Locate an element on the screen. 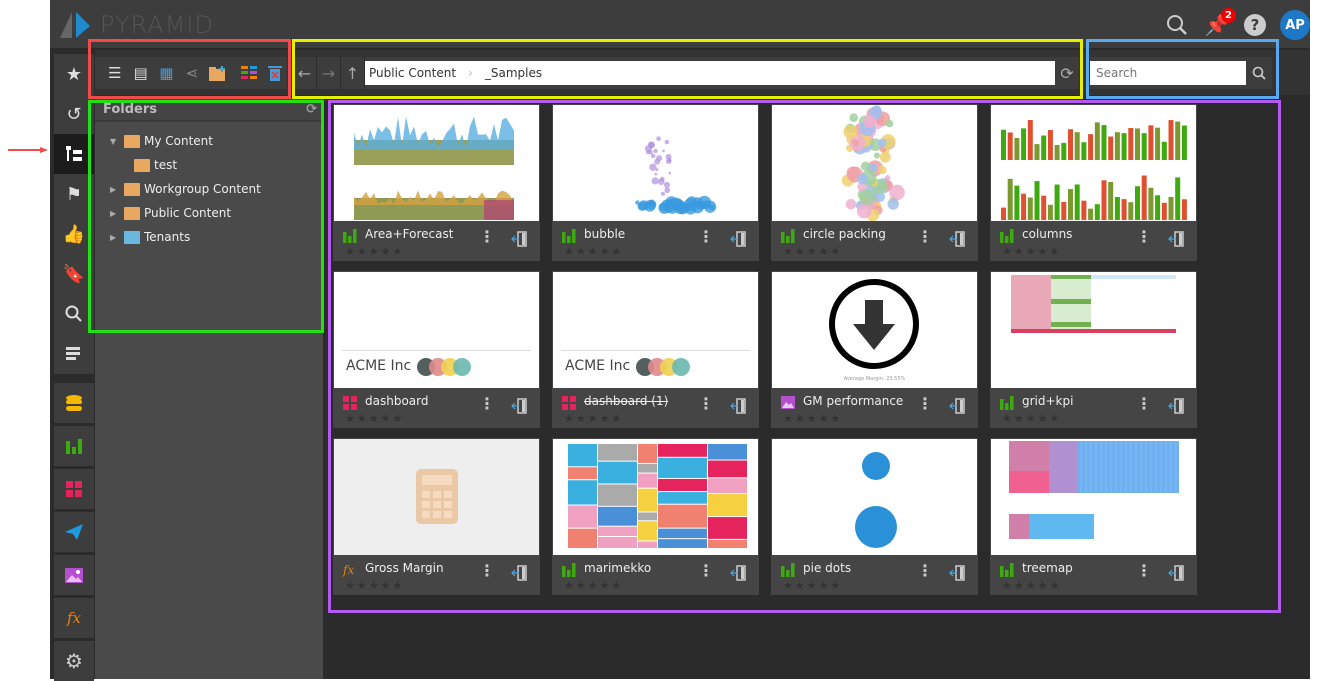 This screenshot has height=681, width=1328. card-name: dashboard is located at coordinates (397, 401).